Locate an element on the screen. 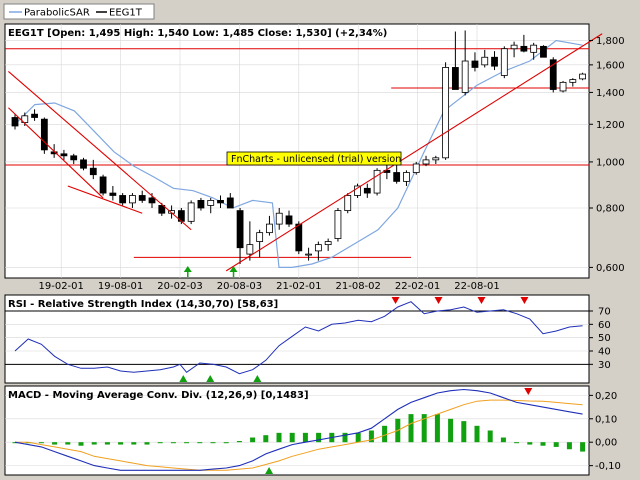  price-ytick-label: 1,200 is located at coordinates (610, 125).